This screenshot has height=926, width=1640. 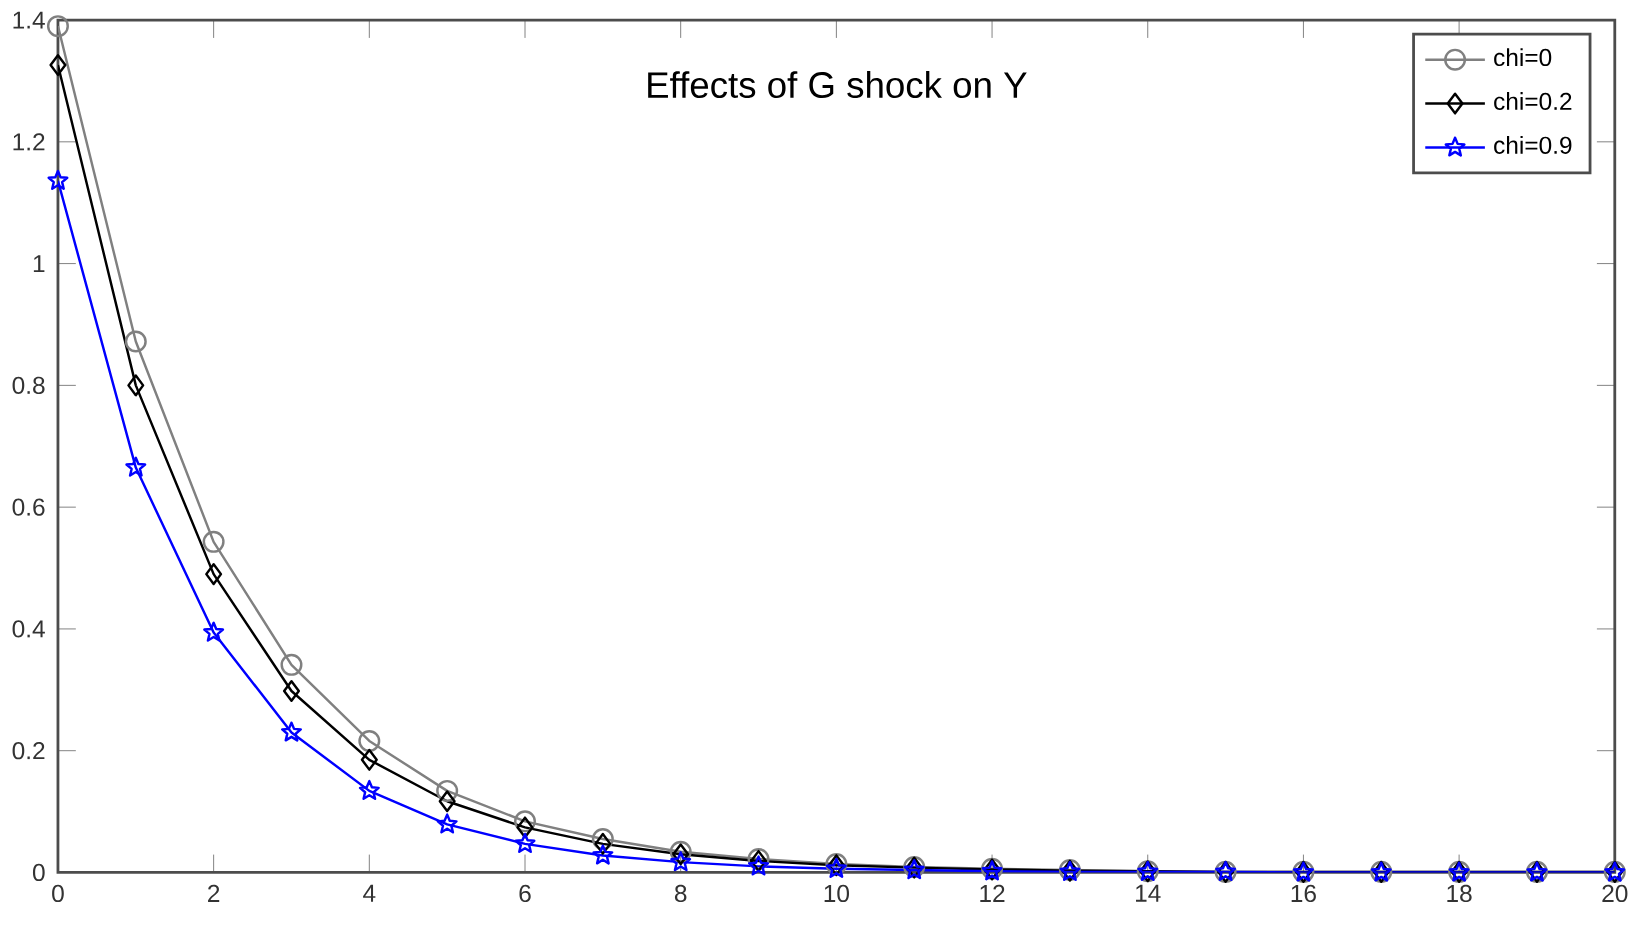 What do you see at coordinates (369, 893) in the screenshot?
I see `x-tick-label: 4` at bounding box center [369, 893].